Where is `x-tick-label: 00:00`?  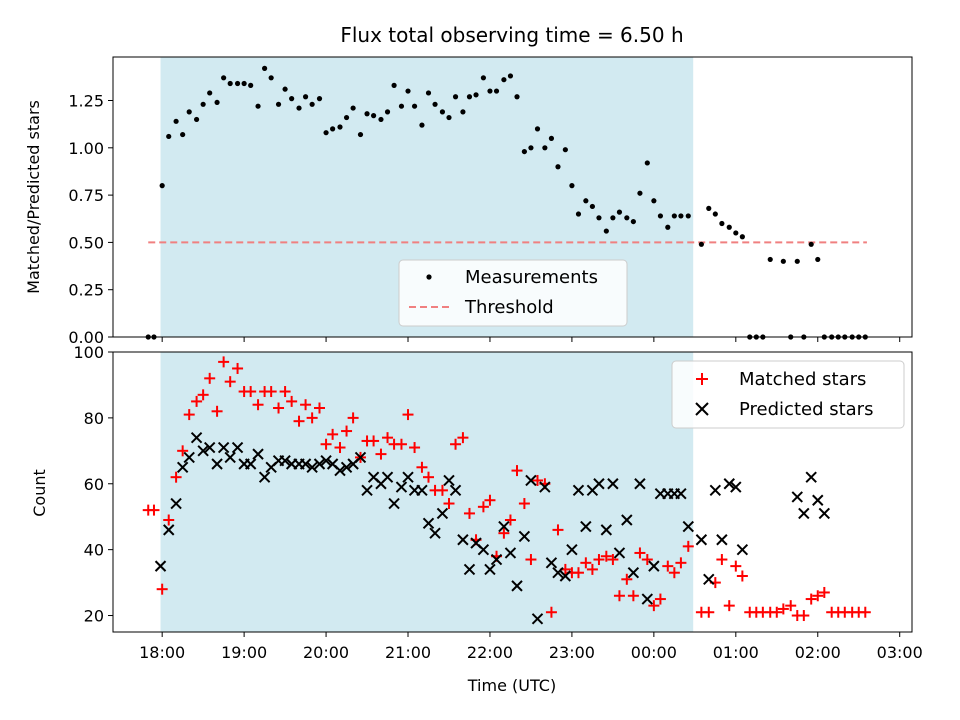
x-tick-label: 00:00 is located at coordinates (654, 652).